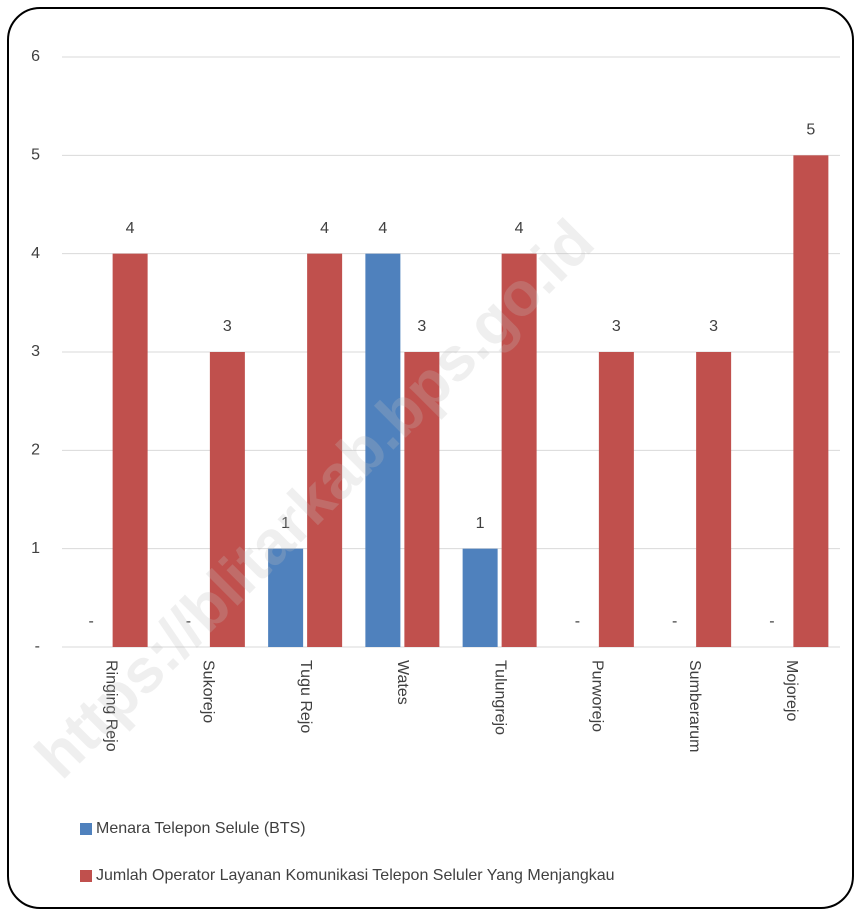  What do you see at coordinates (37, 646) in the screenshot?
I see `y-tick-label: -` at bounding box center [37, 646].